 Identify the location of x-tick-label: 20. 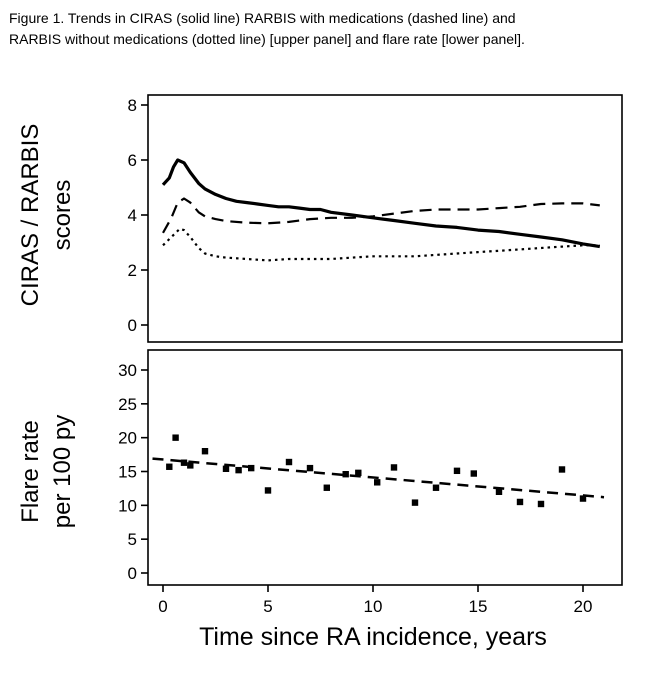
(583, 606).